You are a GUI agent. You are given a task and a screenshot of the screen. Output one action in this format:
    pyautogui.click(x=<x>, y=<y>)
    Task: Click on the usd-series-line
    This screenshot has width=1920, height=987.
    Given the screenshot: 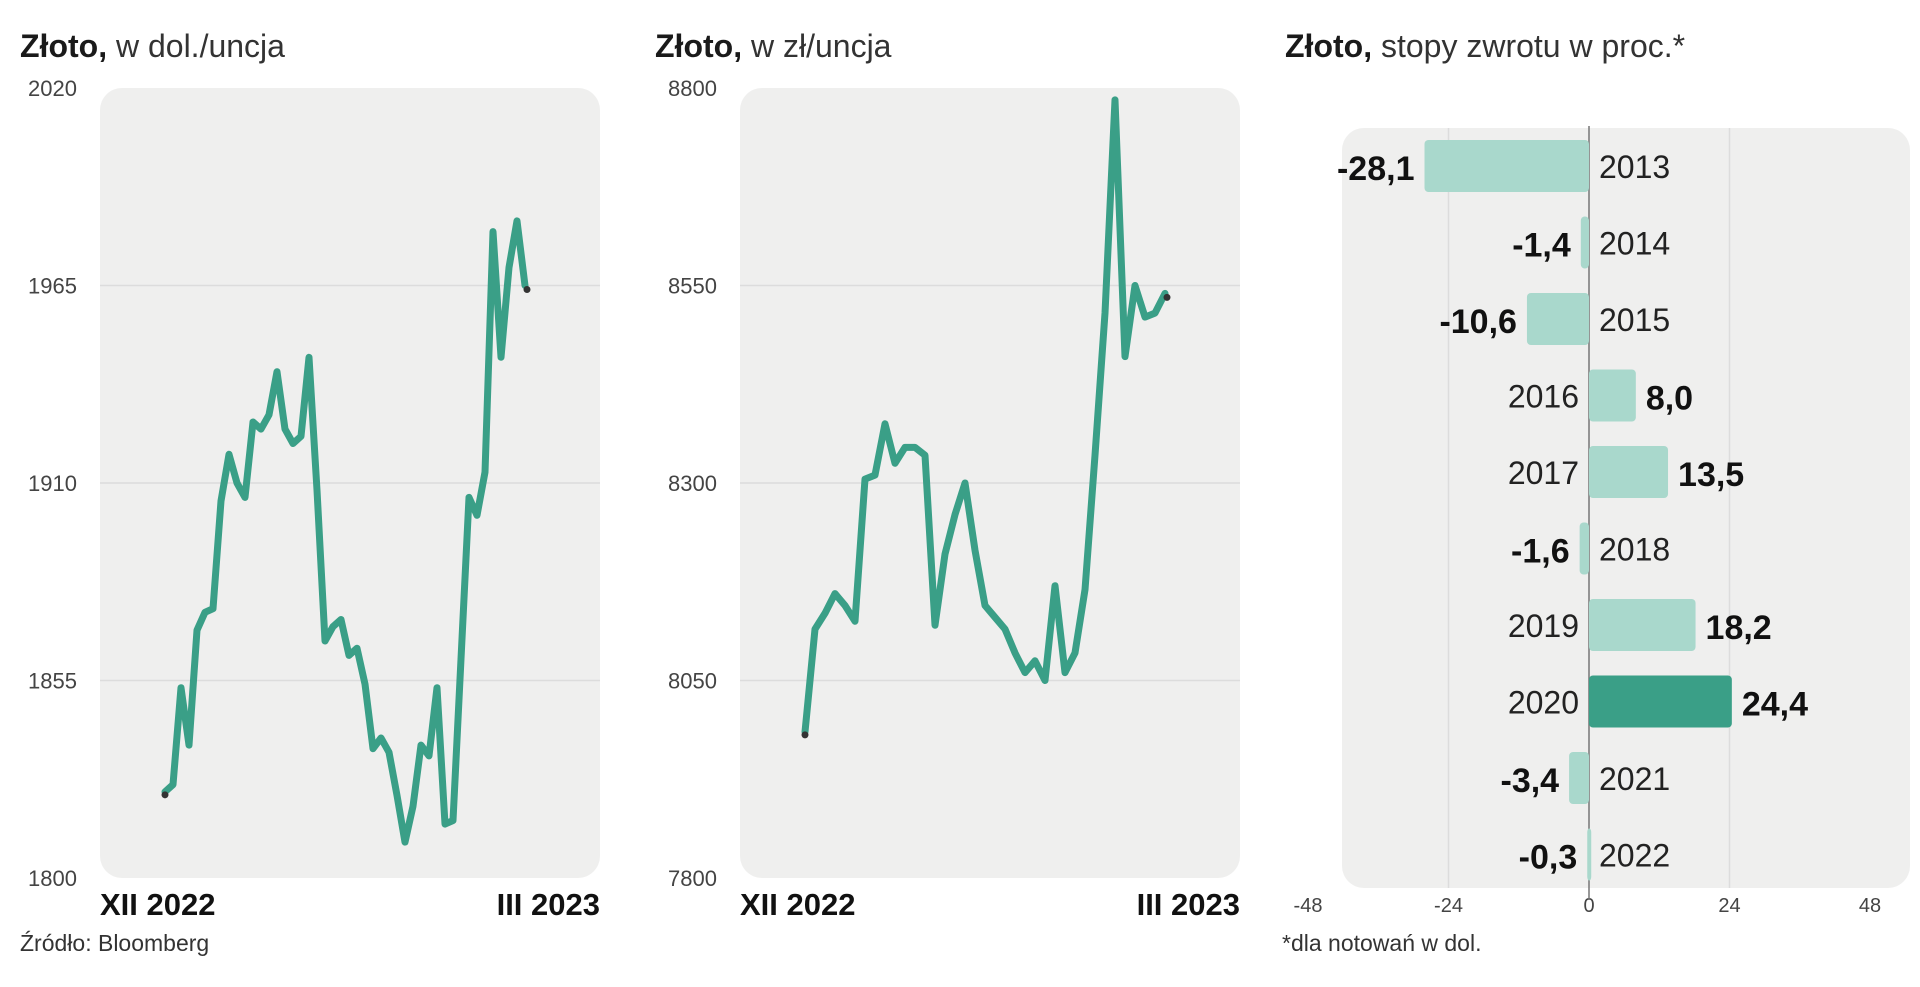 What is the action you would take?
    pyautogui.click(x=345, y=531)
    